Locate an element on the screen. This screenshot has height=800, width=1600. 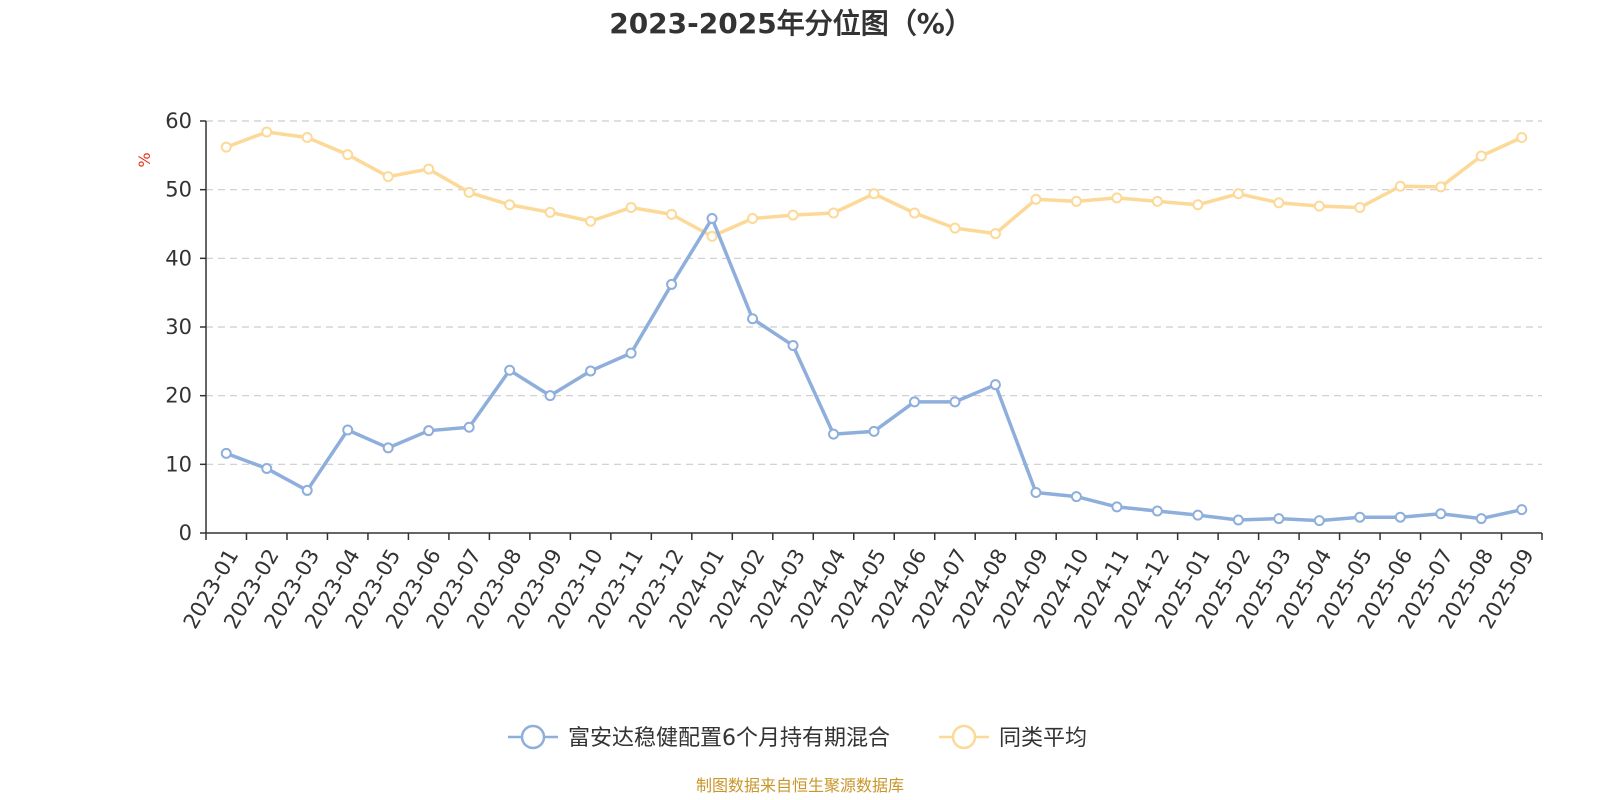
legend-item-0: 富安达稳健配置6个月持有期混合 is located at coordinates (699, 737).